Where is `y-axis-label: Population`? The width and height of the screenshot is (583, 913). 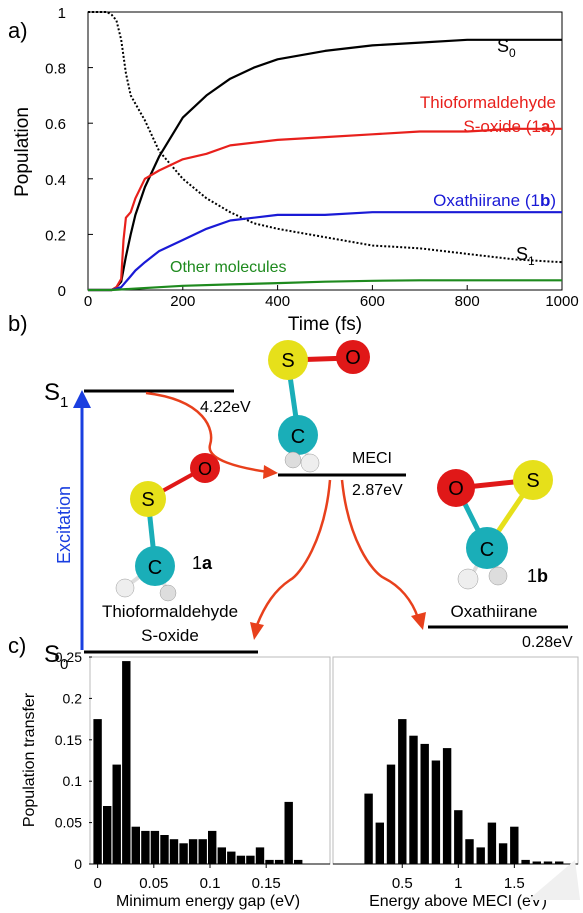
y-axis-label: Population is located at coordinates (22, 152).